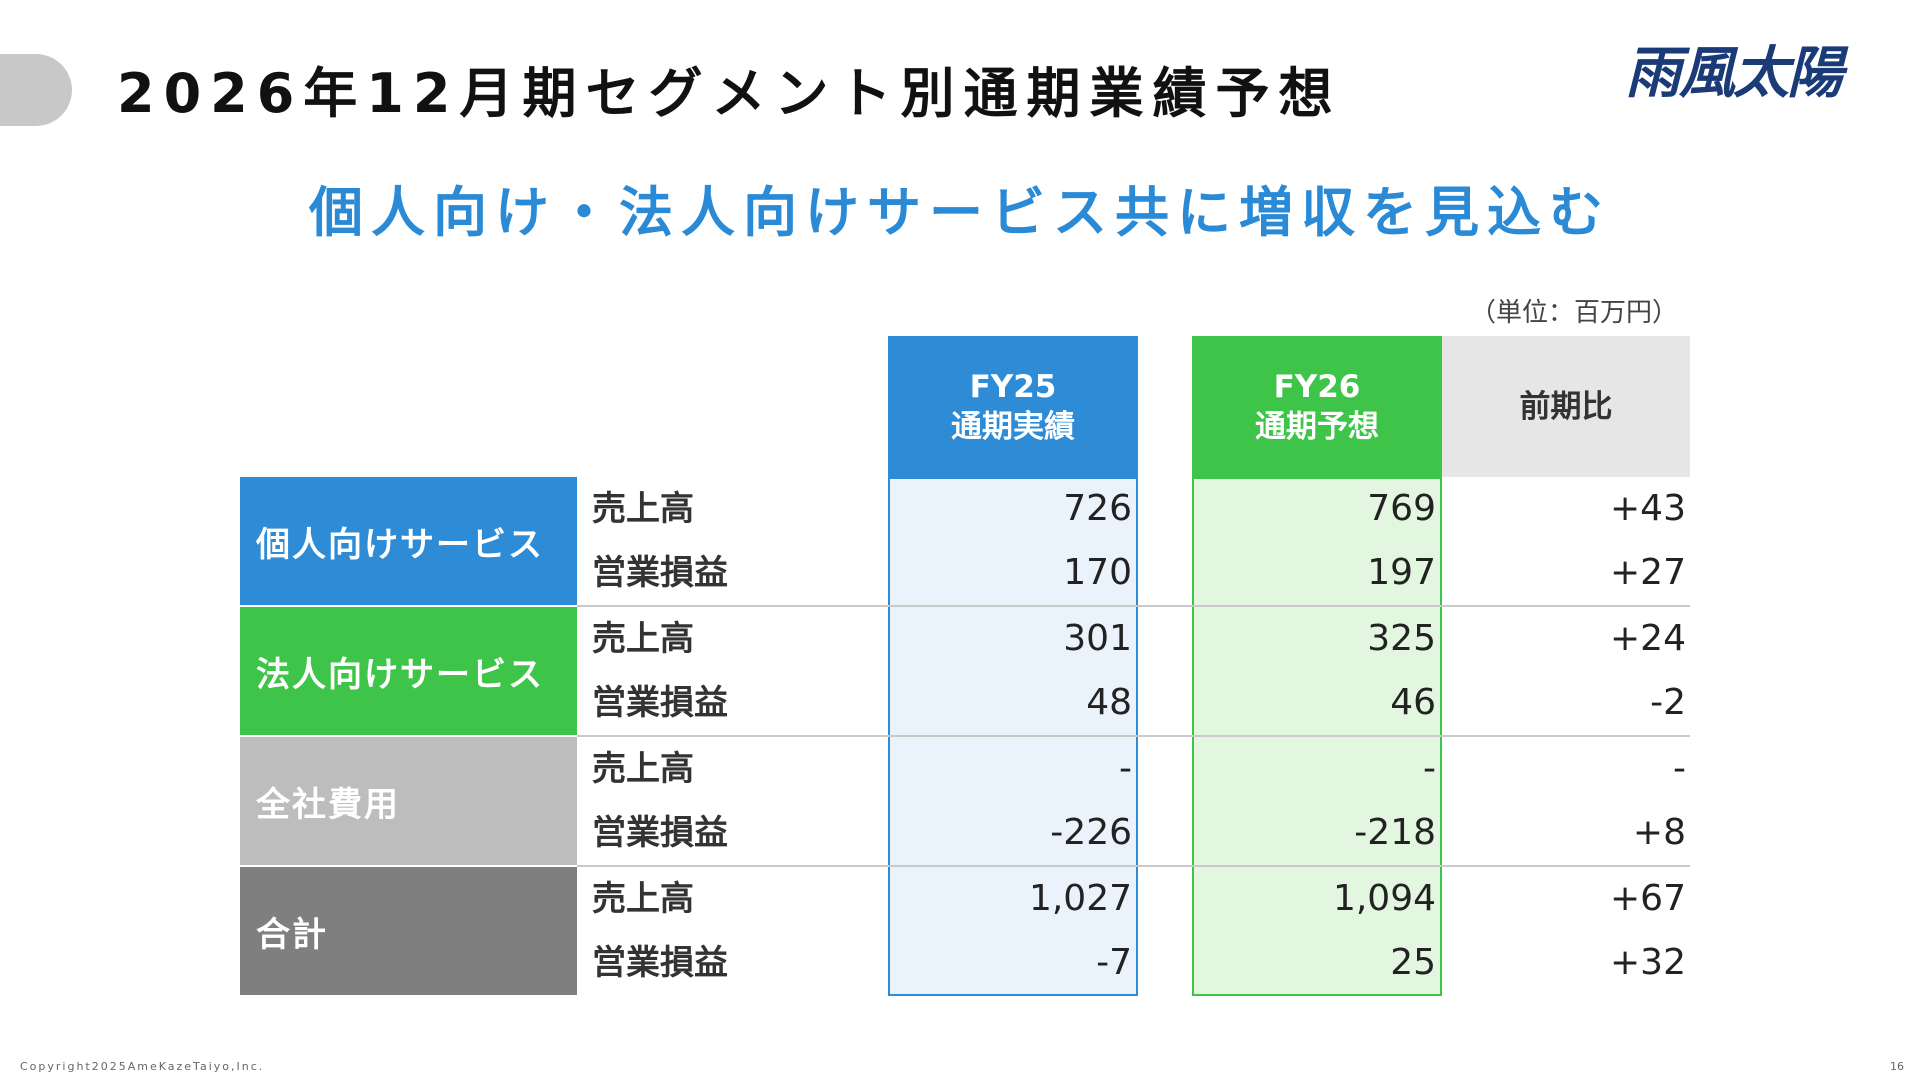 This screenshot has width=1920, height=1080. I want to click on table-cell-fy26: 25, so click(1413, 962).